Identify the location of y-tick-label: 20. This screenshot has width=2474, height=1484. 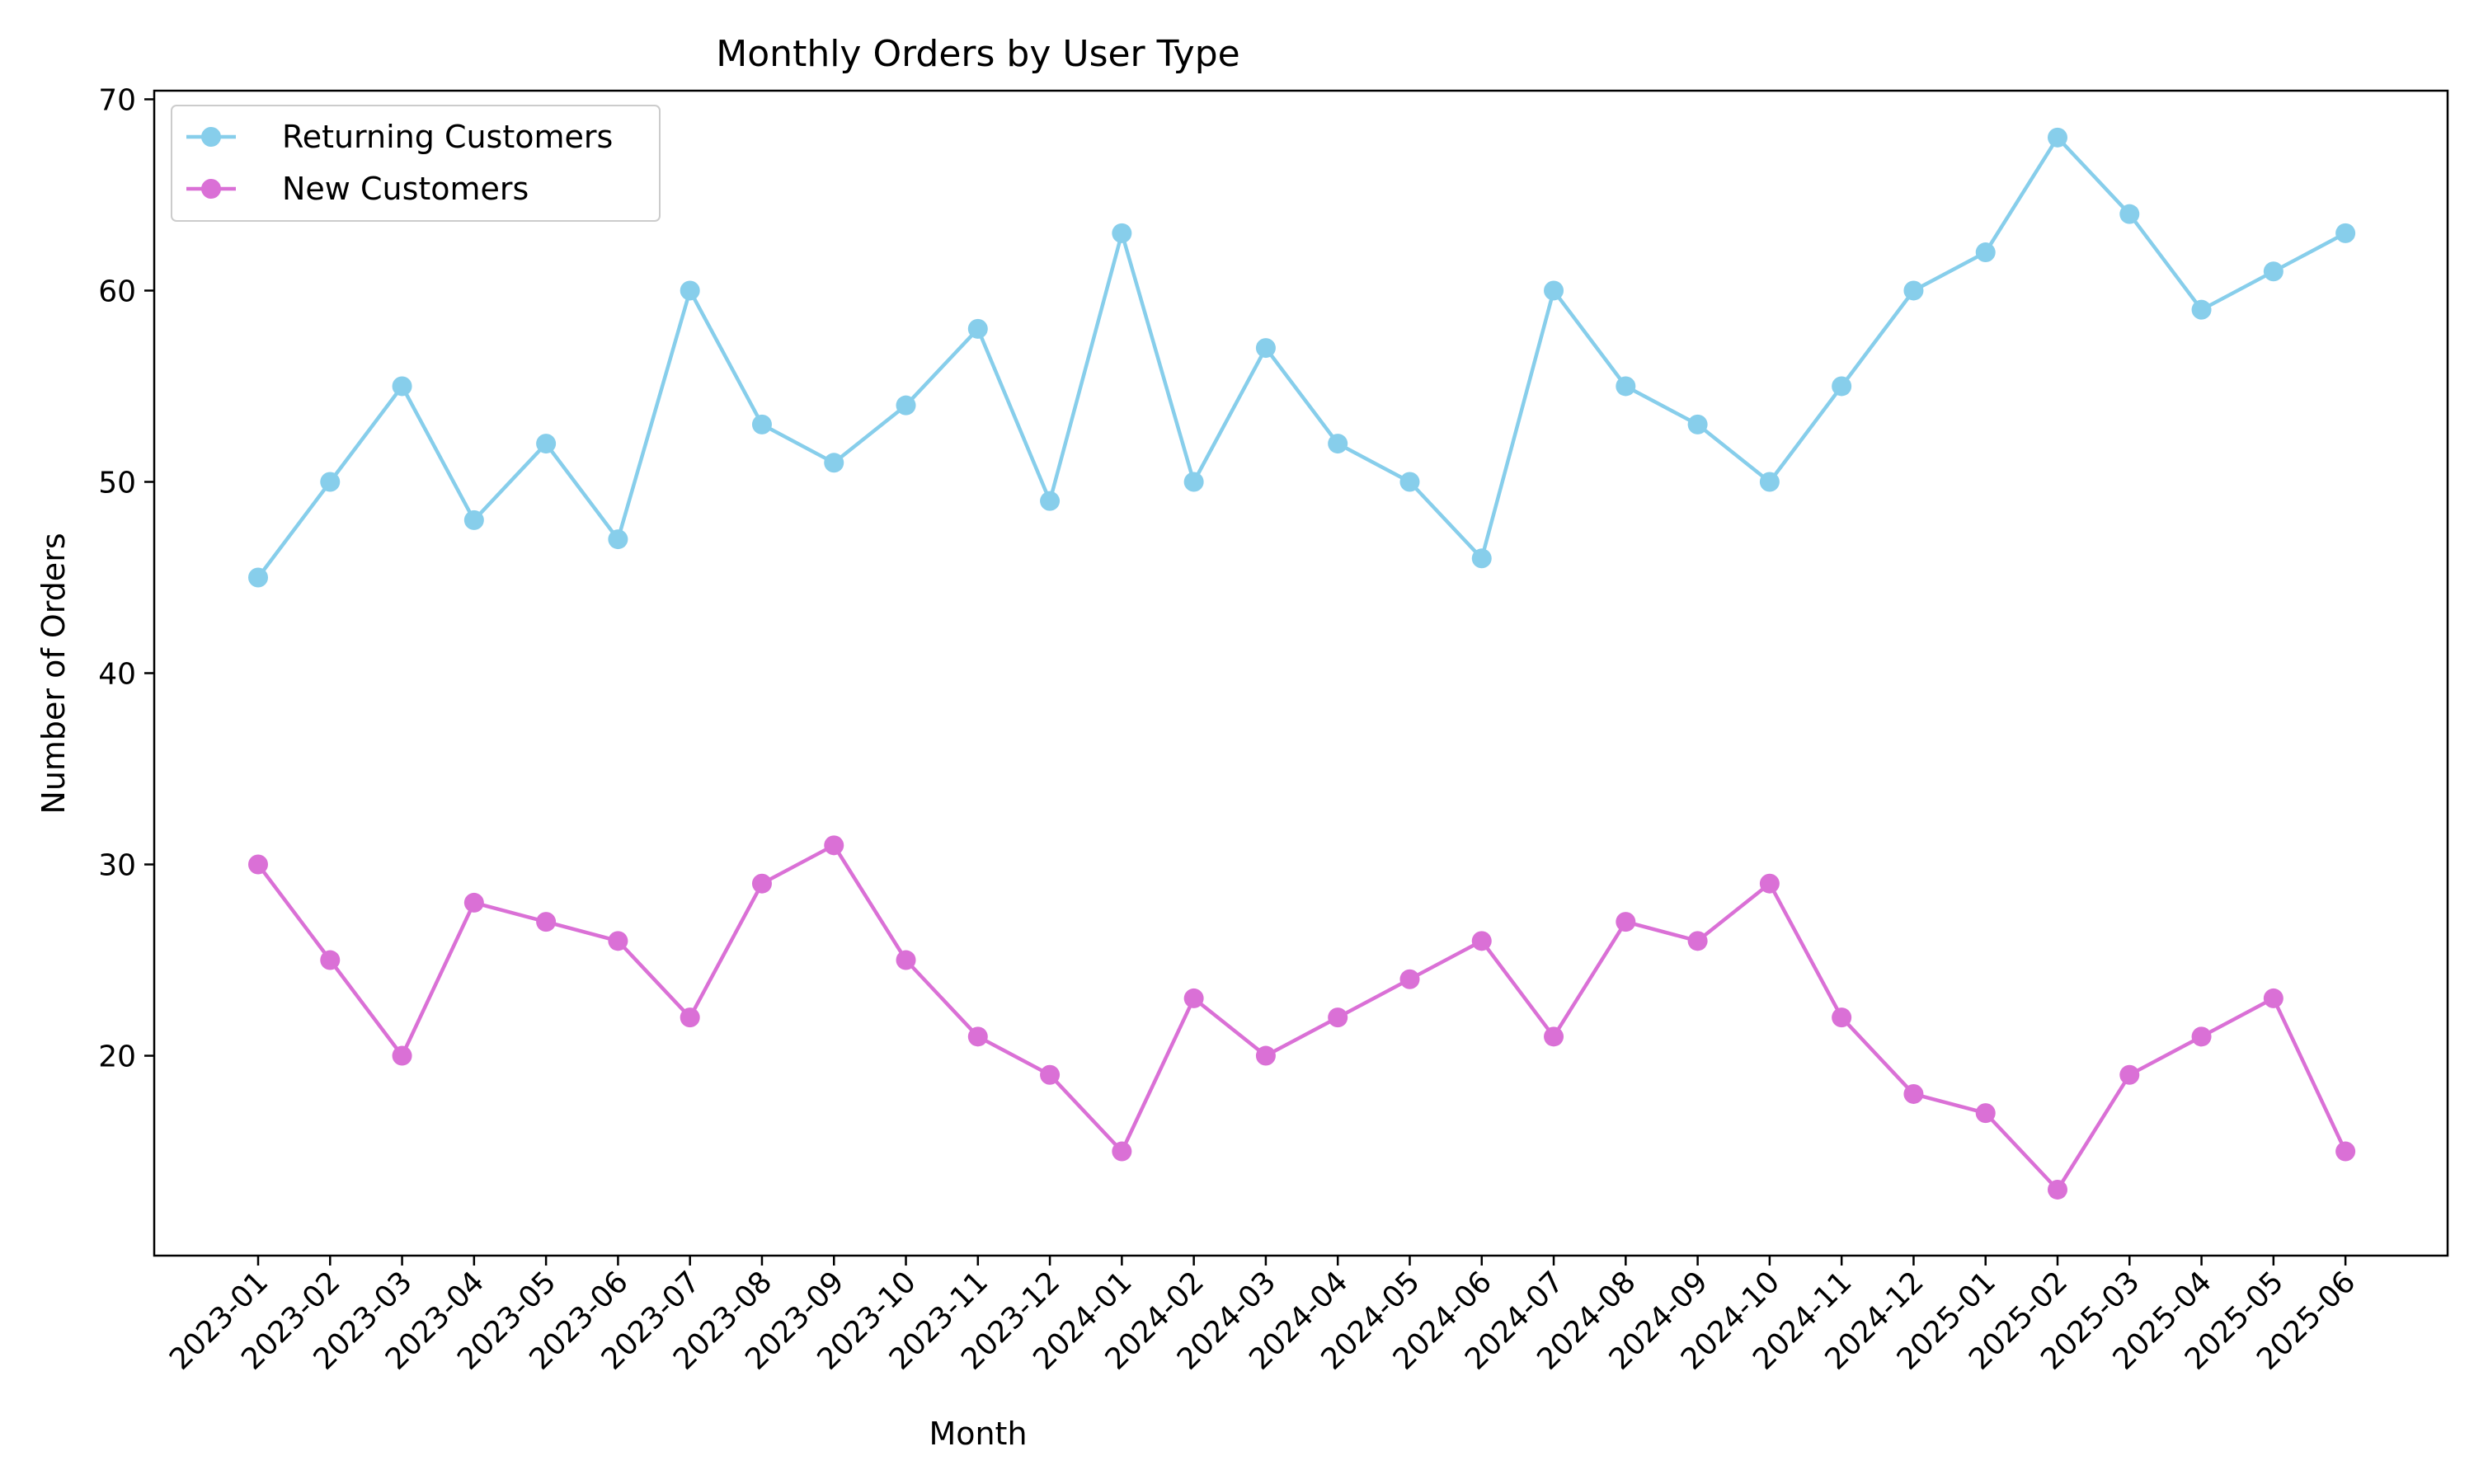
(117, 1057).